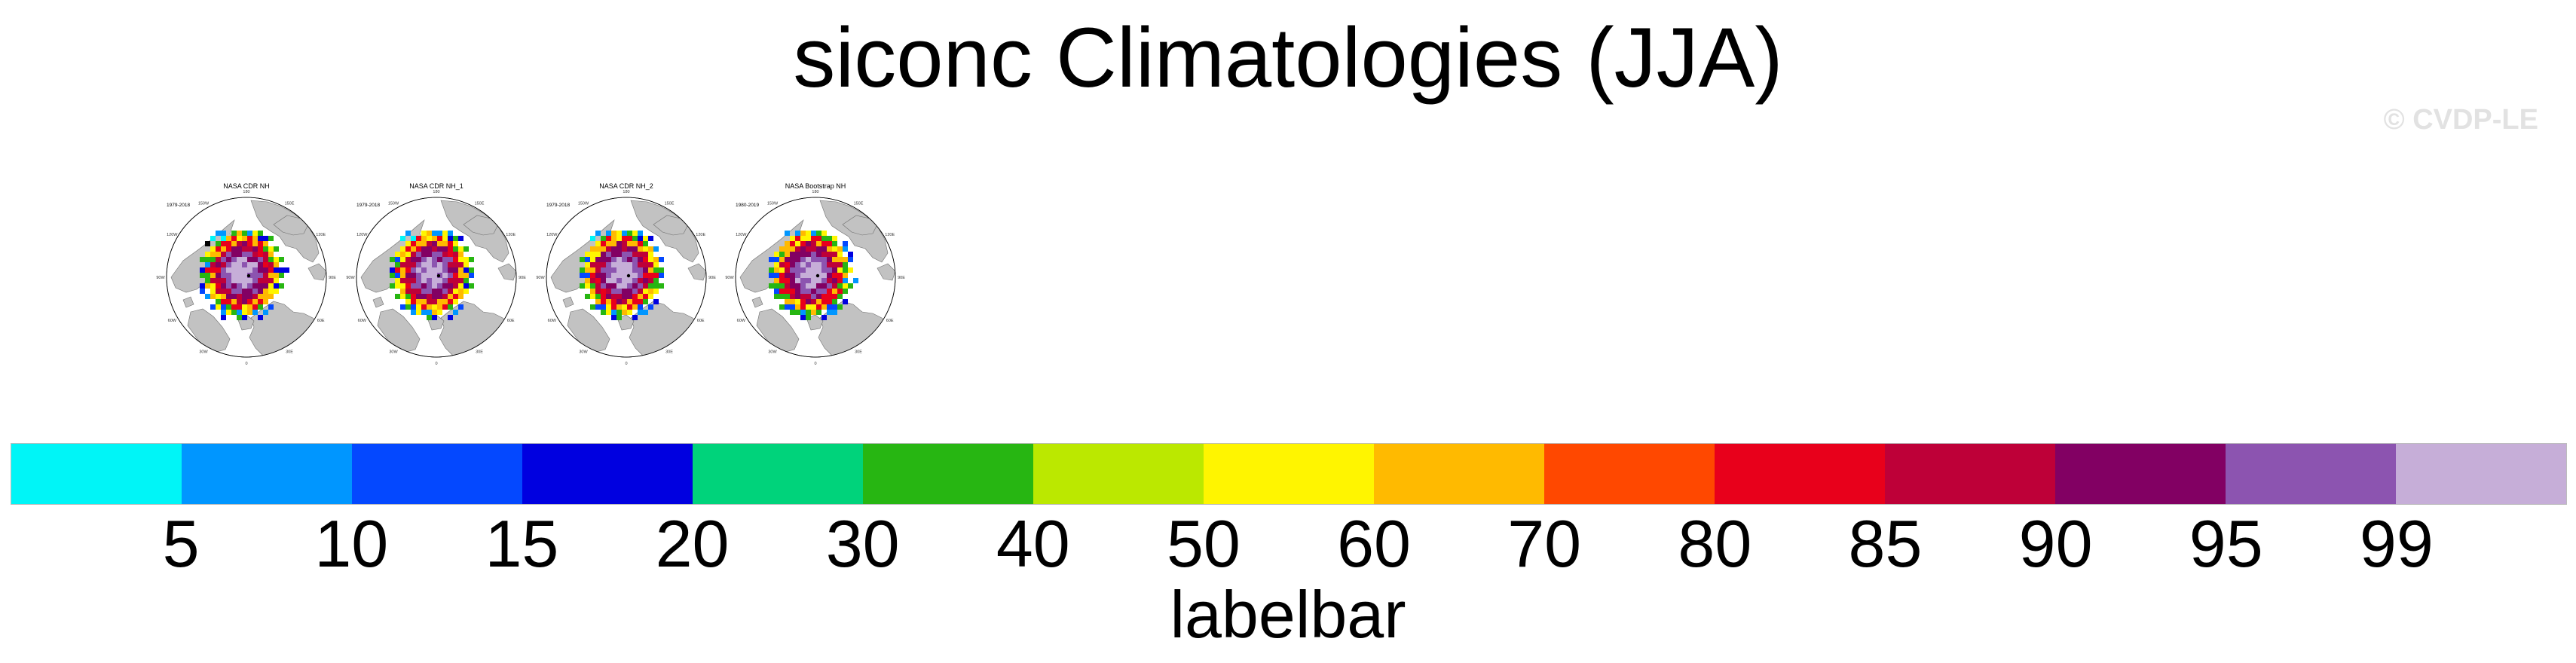 The height and width of the screenshot is (663, 2576). What do you see at coordinates (712, 278) in the screenshot?
I see `longitude-label: 90E` at bounding box center [712, 278].